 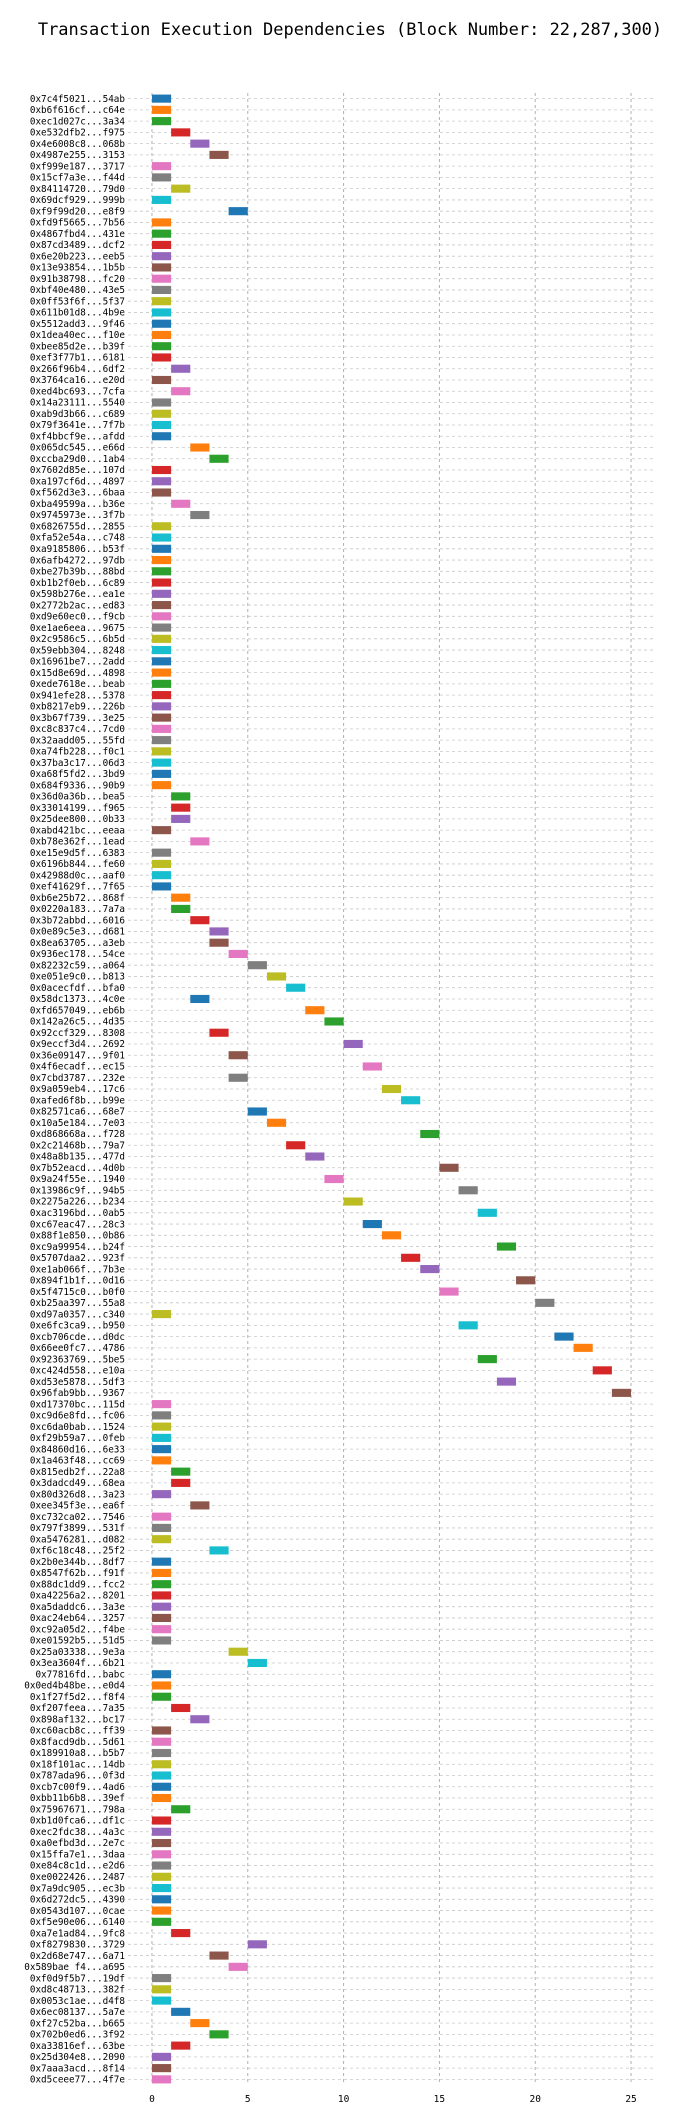 I want to click on x-tick-label: 5, so click(x=248, y=2099).